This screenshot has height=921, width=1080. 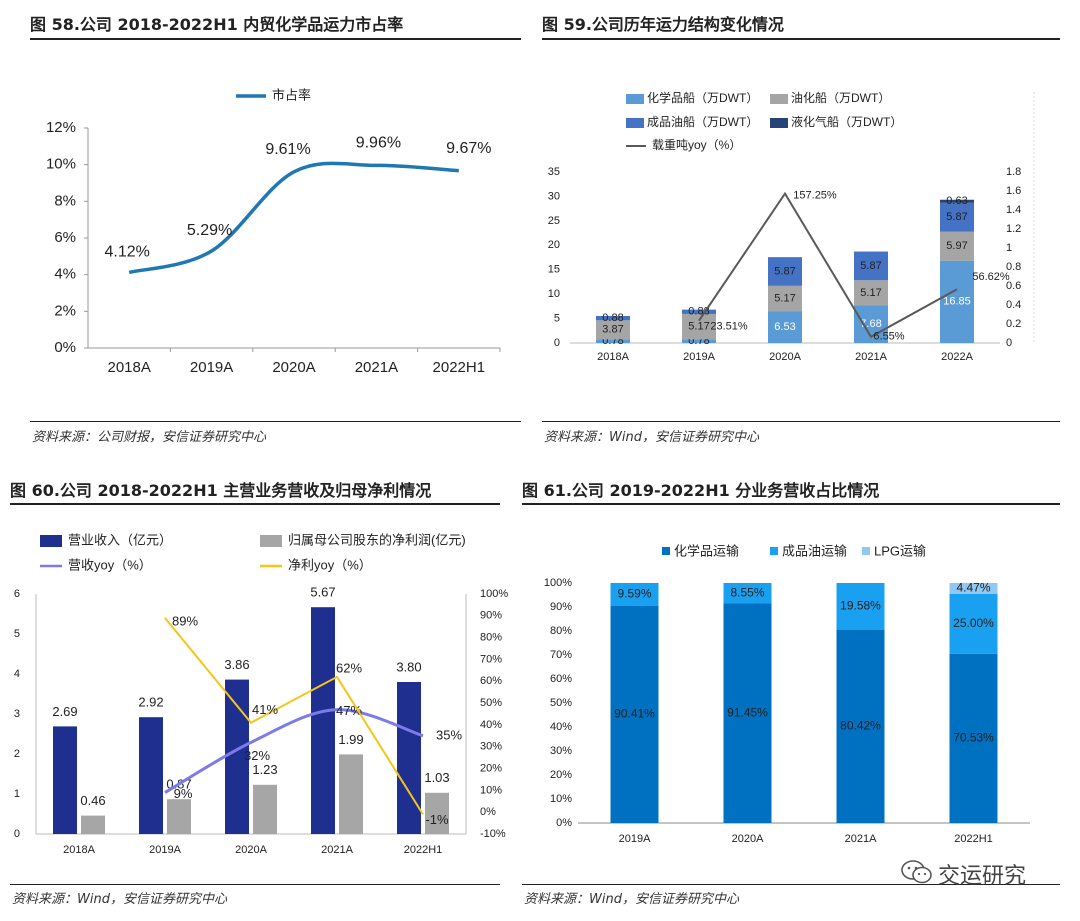 I want to click on fig60-y2-tick-label: -10%, so click(x=493, y=834).